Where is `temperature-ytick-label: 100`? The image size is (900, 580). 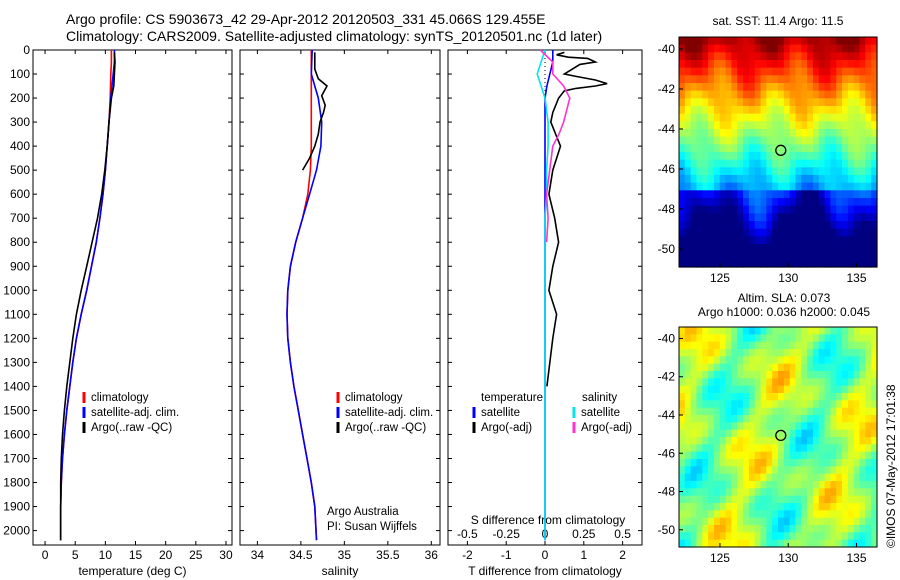 temperature-ytick-label: 100 is located at coordinates (20, 74).